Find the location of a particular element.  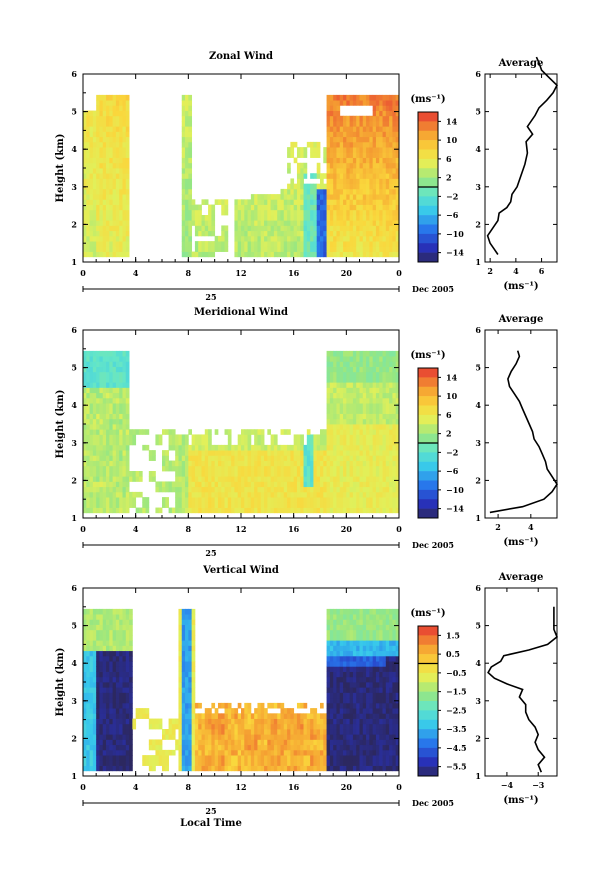

x-tick-label: 4 is located at coordinates (136, 529).